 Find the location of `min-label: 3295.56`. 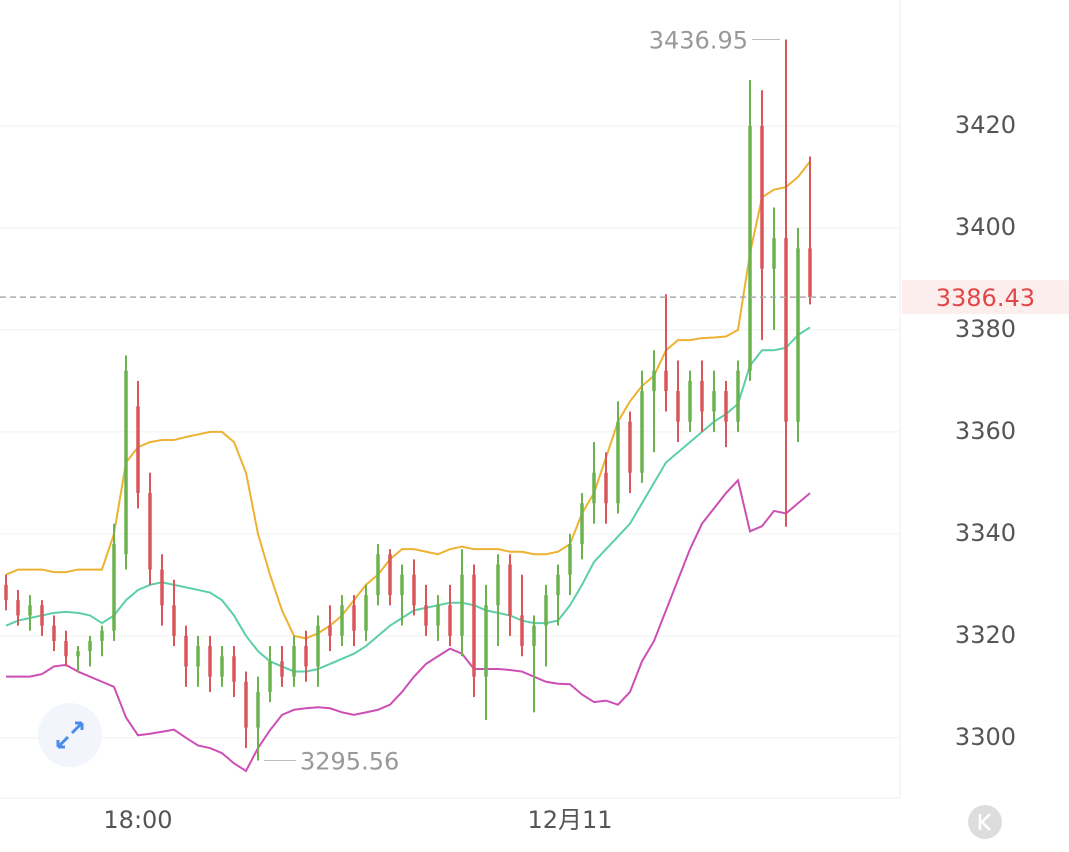

min-label: 3295.56 is located at coordinates (349, 761).